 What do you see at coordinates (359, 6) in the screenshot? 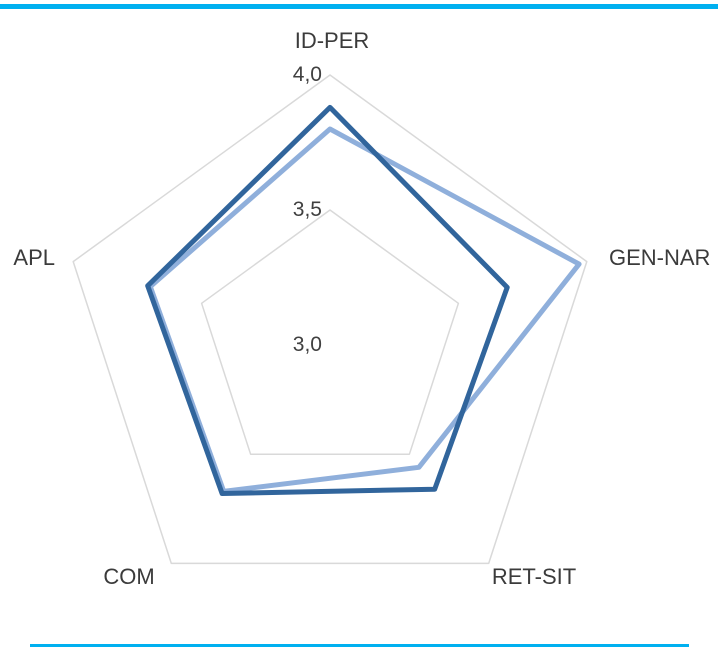
I see `top-divider-line` at bounding box center [359, 6].